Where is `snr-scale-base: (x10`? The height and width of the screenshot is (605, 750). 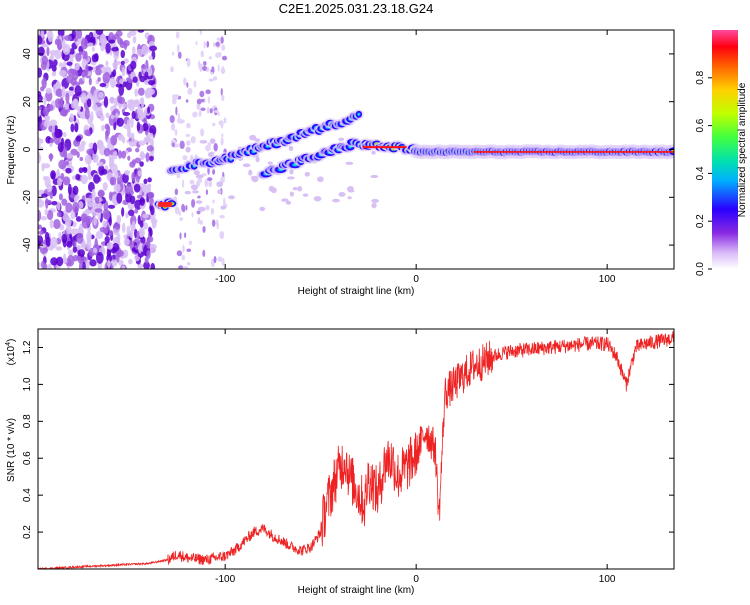
snr-scale-base: (x10 is located at coordinates (11, 355).